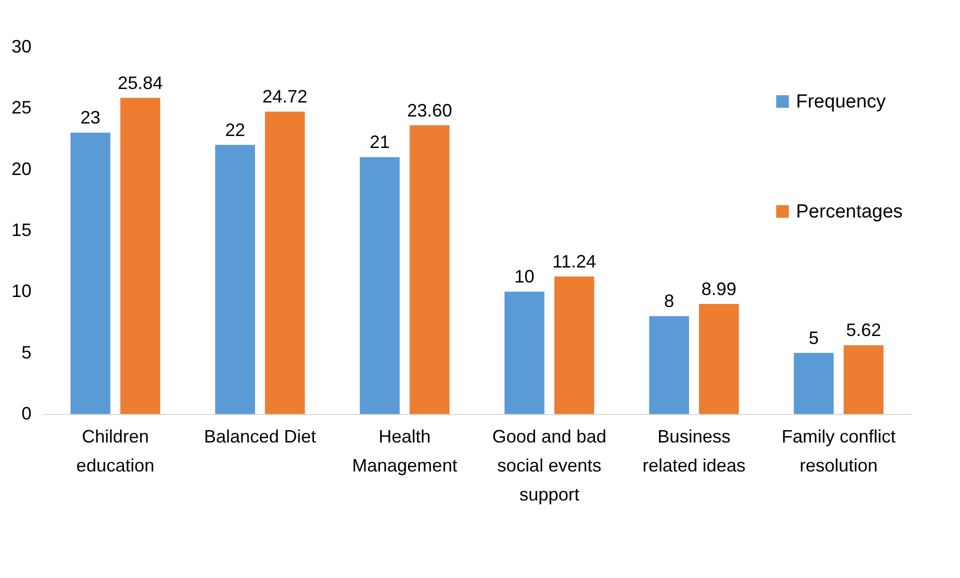 This screenshot has width=960, height=578. I want to click on data-label: 5.62, so click(864, 330).